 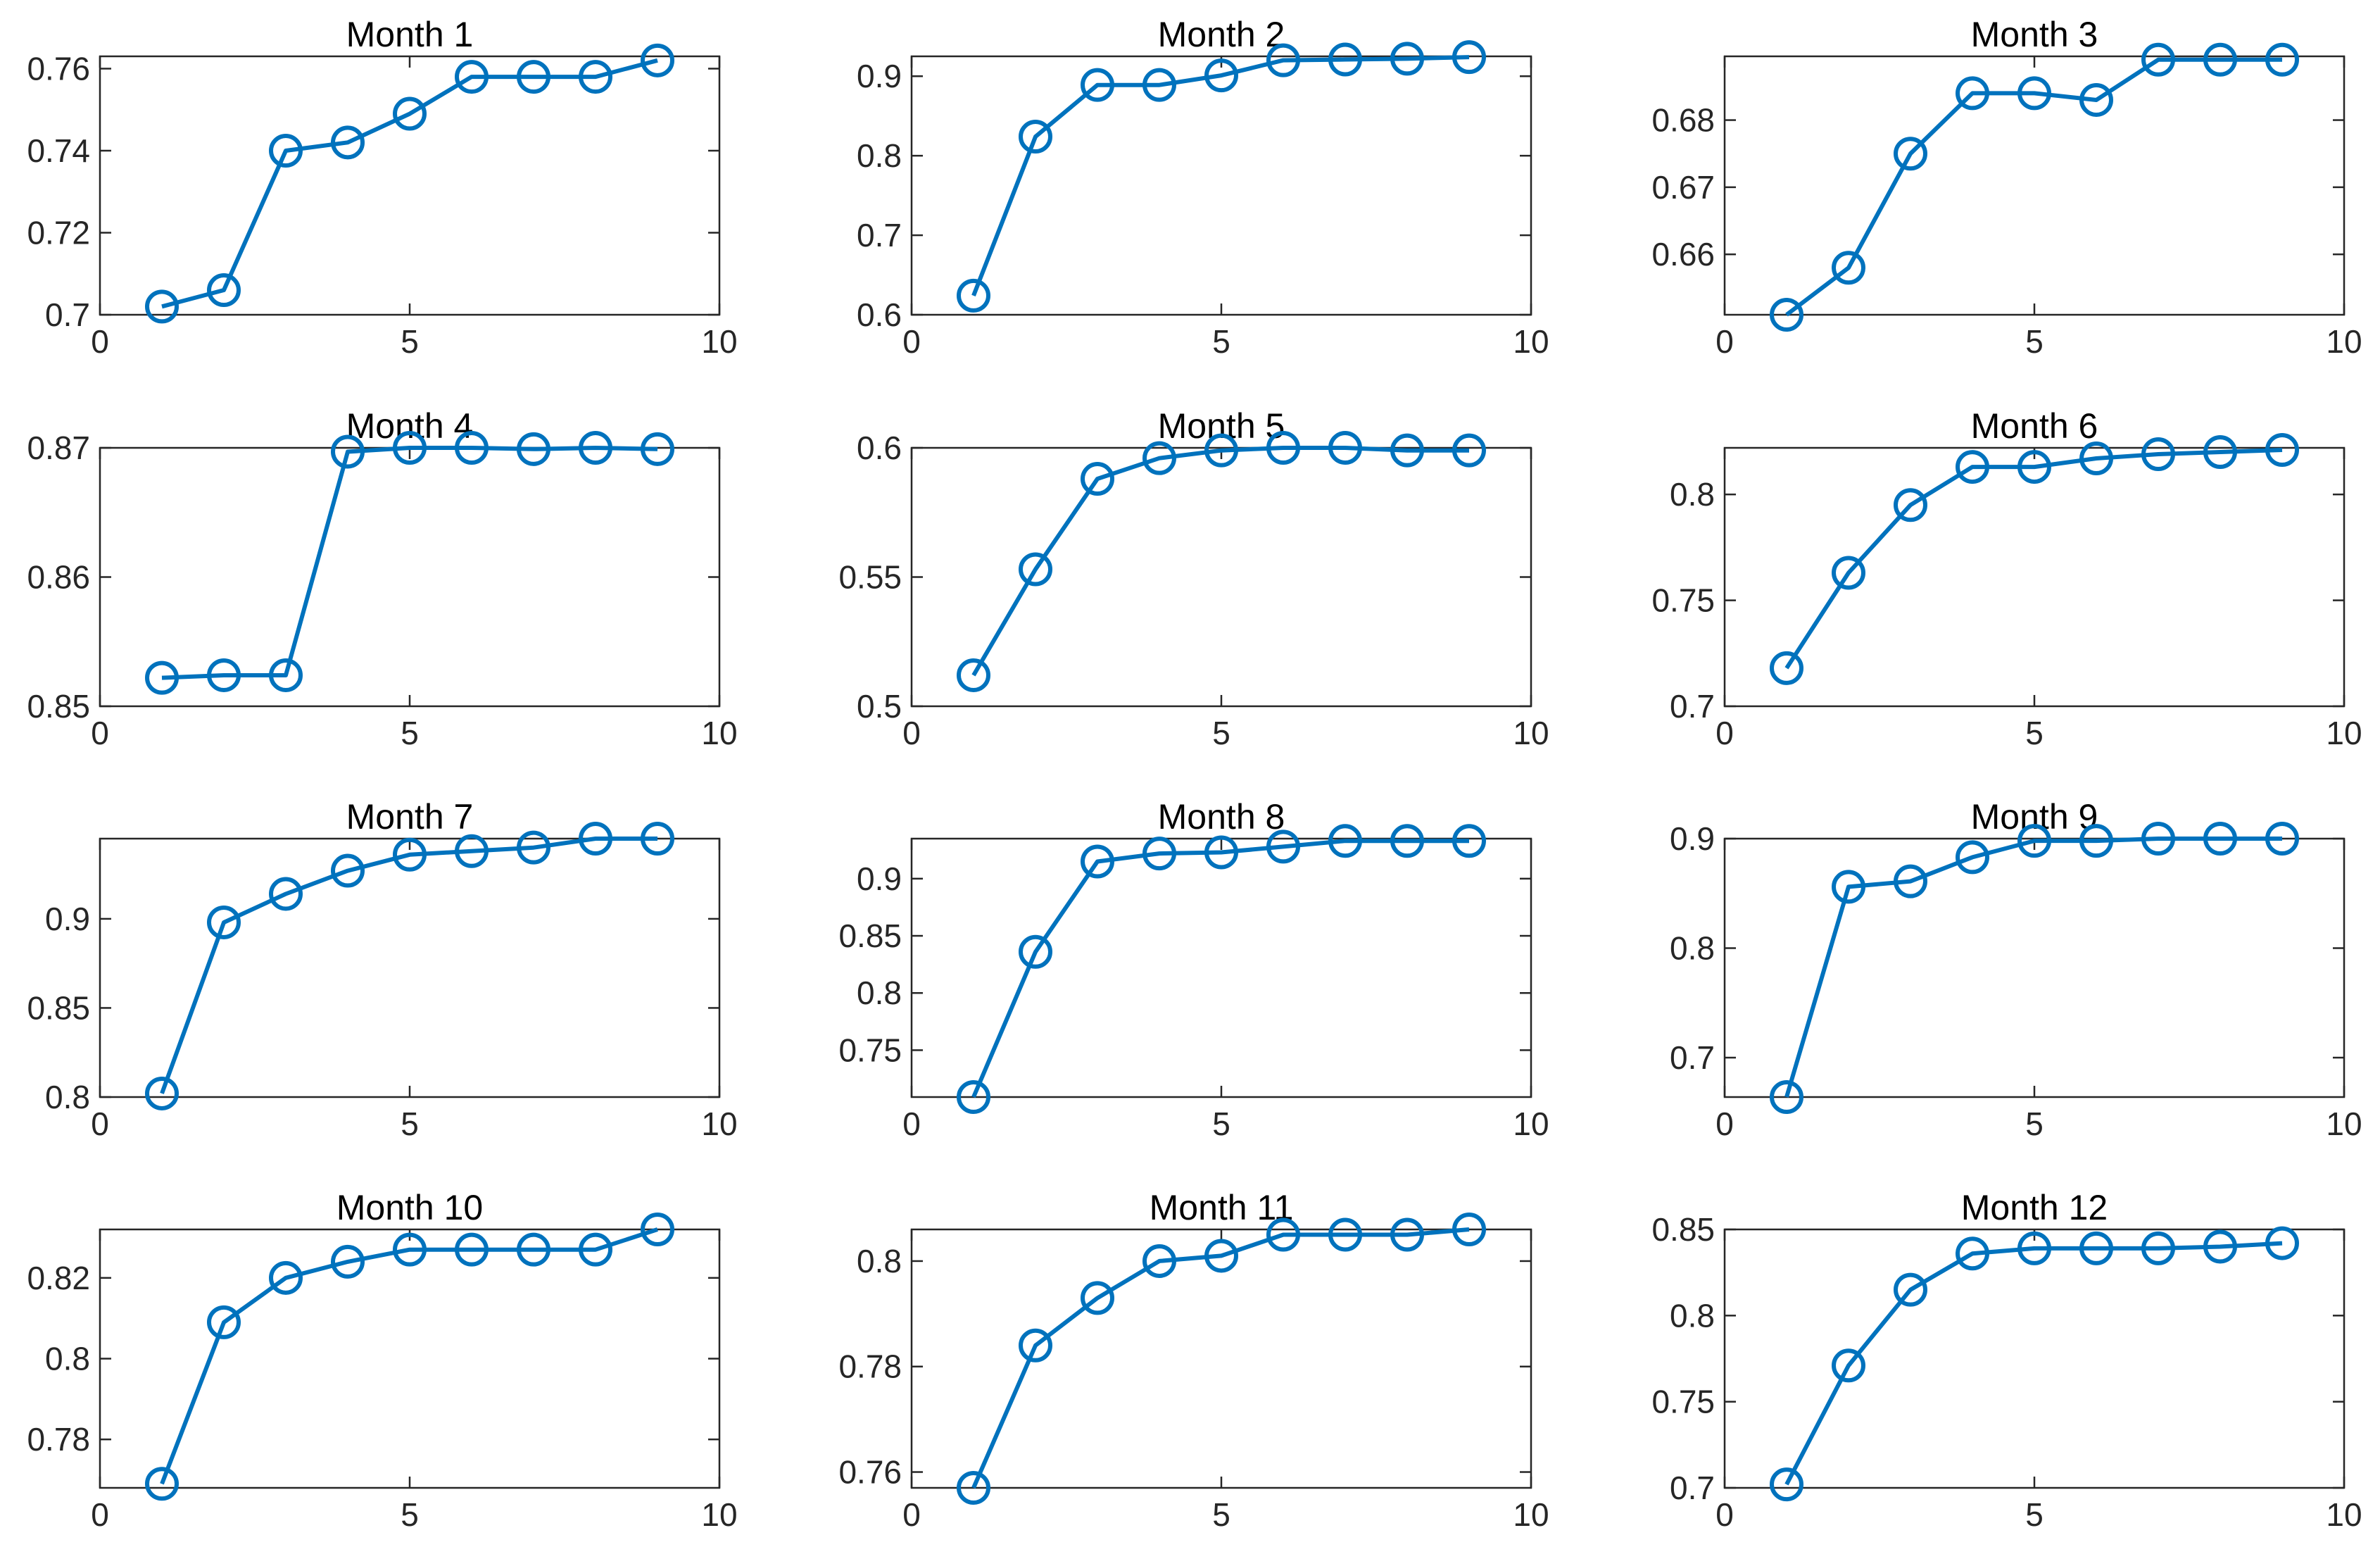 I want to click on y-tick-label: 0.67, so click(x=1683, y=188).